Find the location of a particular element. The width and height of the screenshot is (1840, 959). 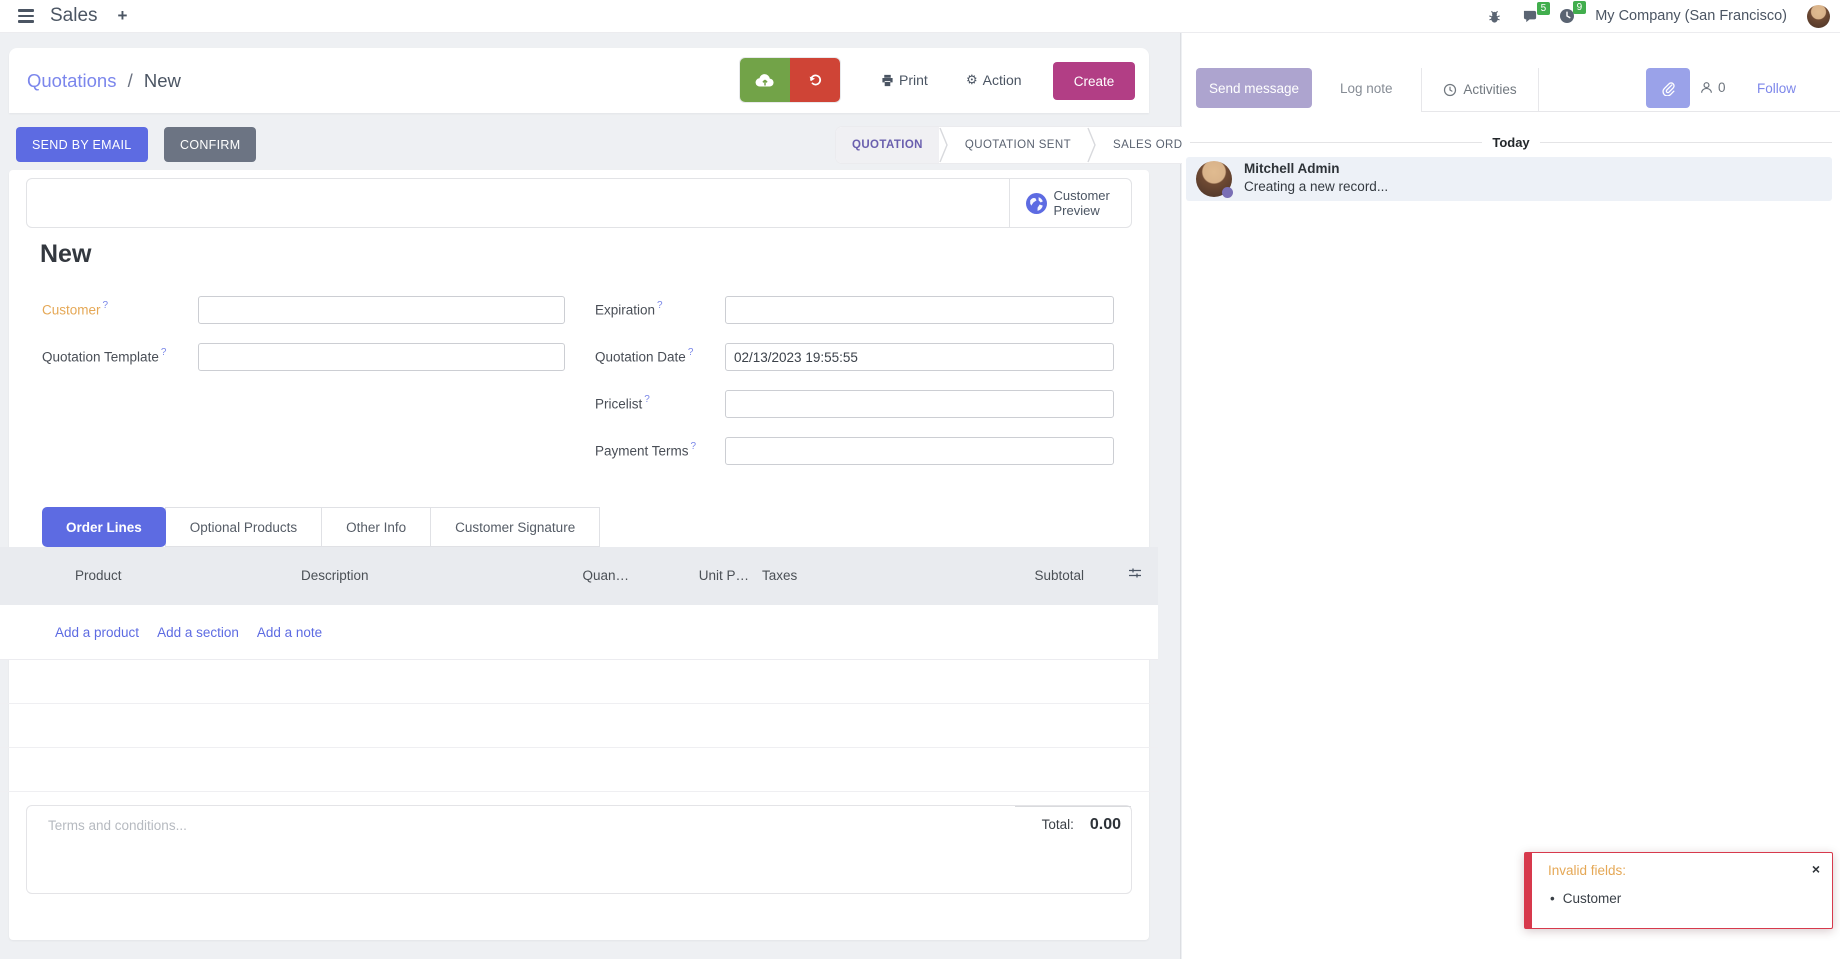

status-dot is located at coordinates (1227, 192).